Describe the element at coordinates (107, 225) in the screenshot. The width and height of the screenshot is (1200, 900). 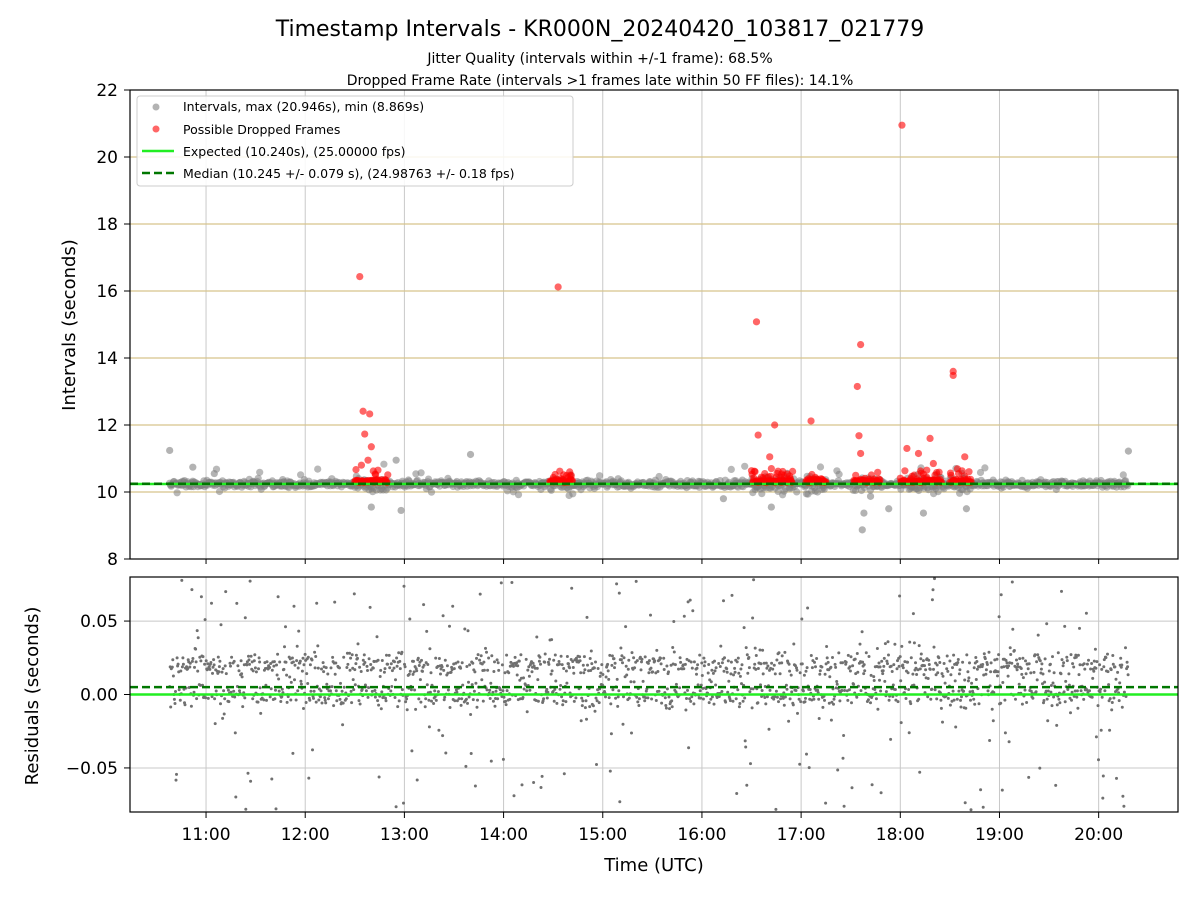
I see `intervals-y-tick-label: 18` at that location.